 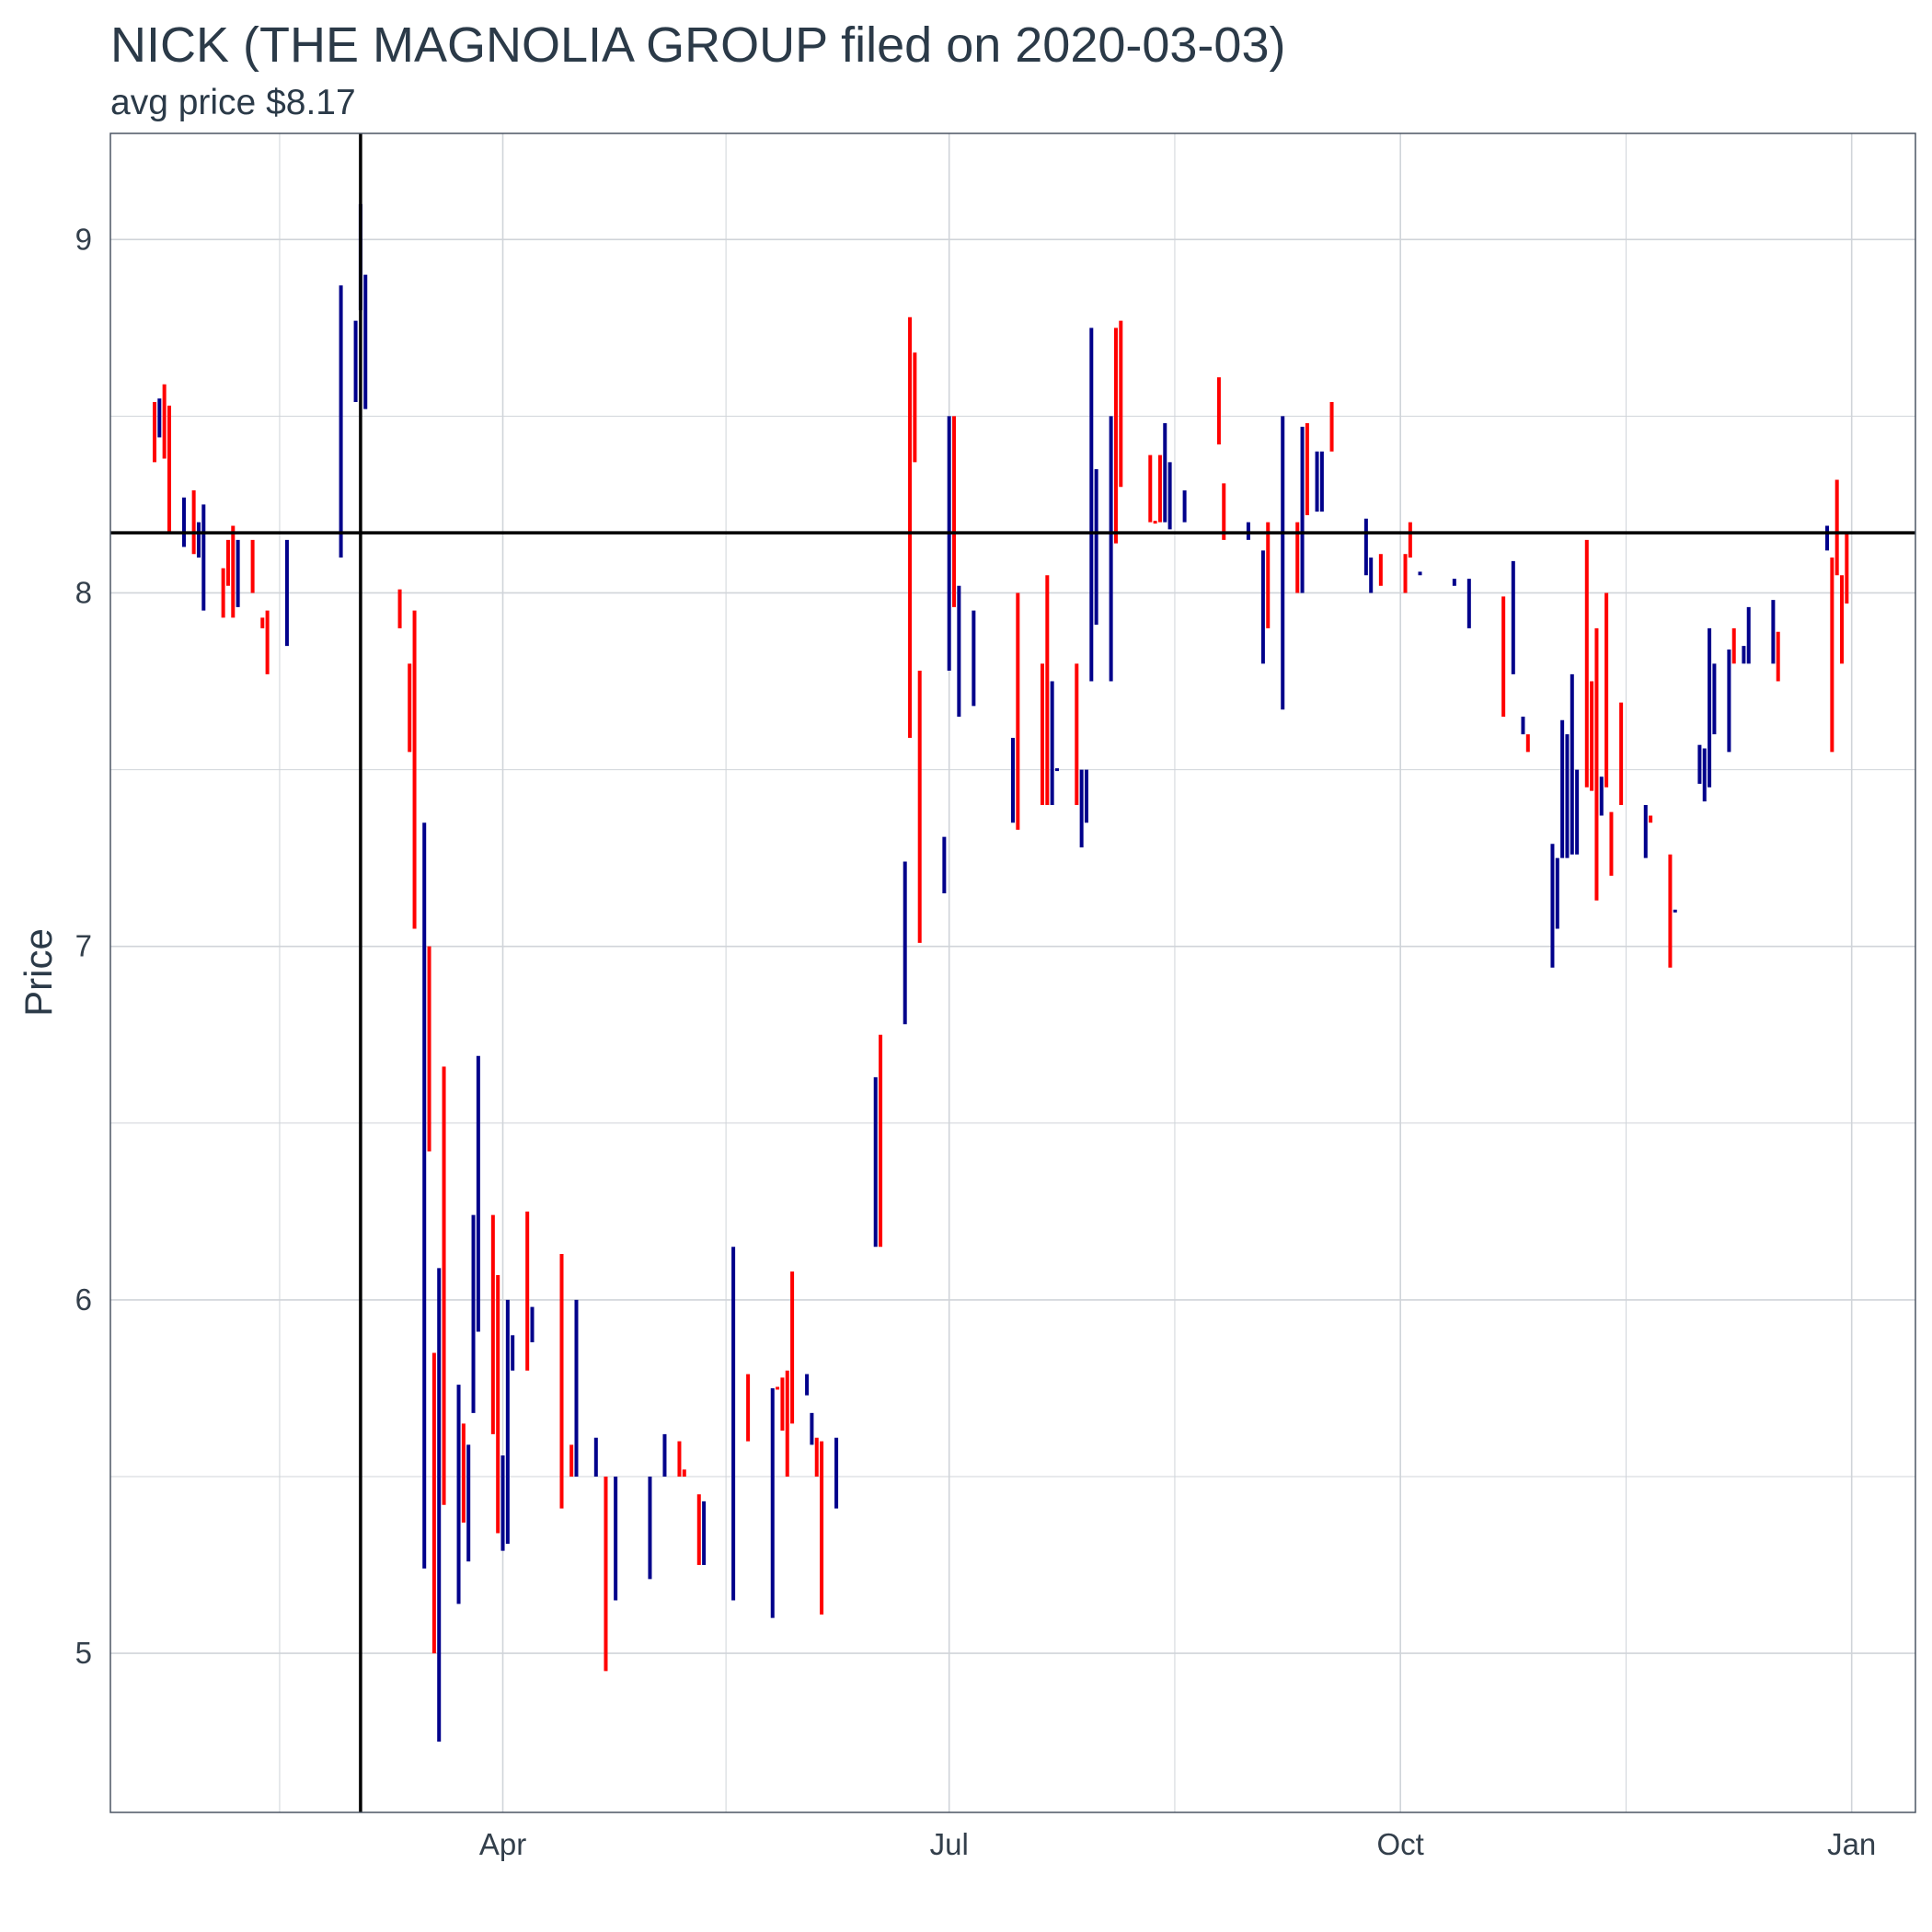 What do you see at coordinates (233, 102) in the screenshot?
I see `chart-subtitle: avg price $8.17` at bounding box center [233, 102].